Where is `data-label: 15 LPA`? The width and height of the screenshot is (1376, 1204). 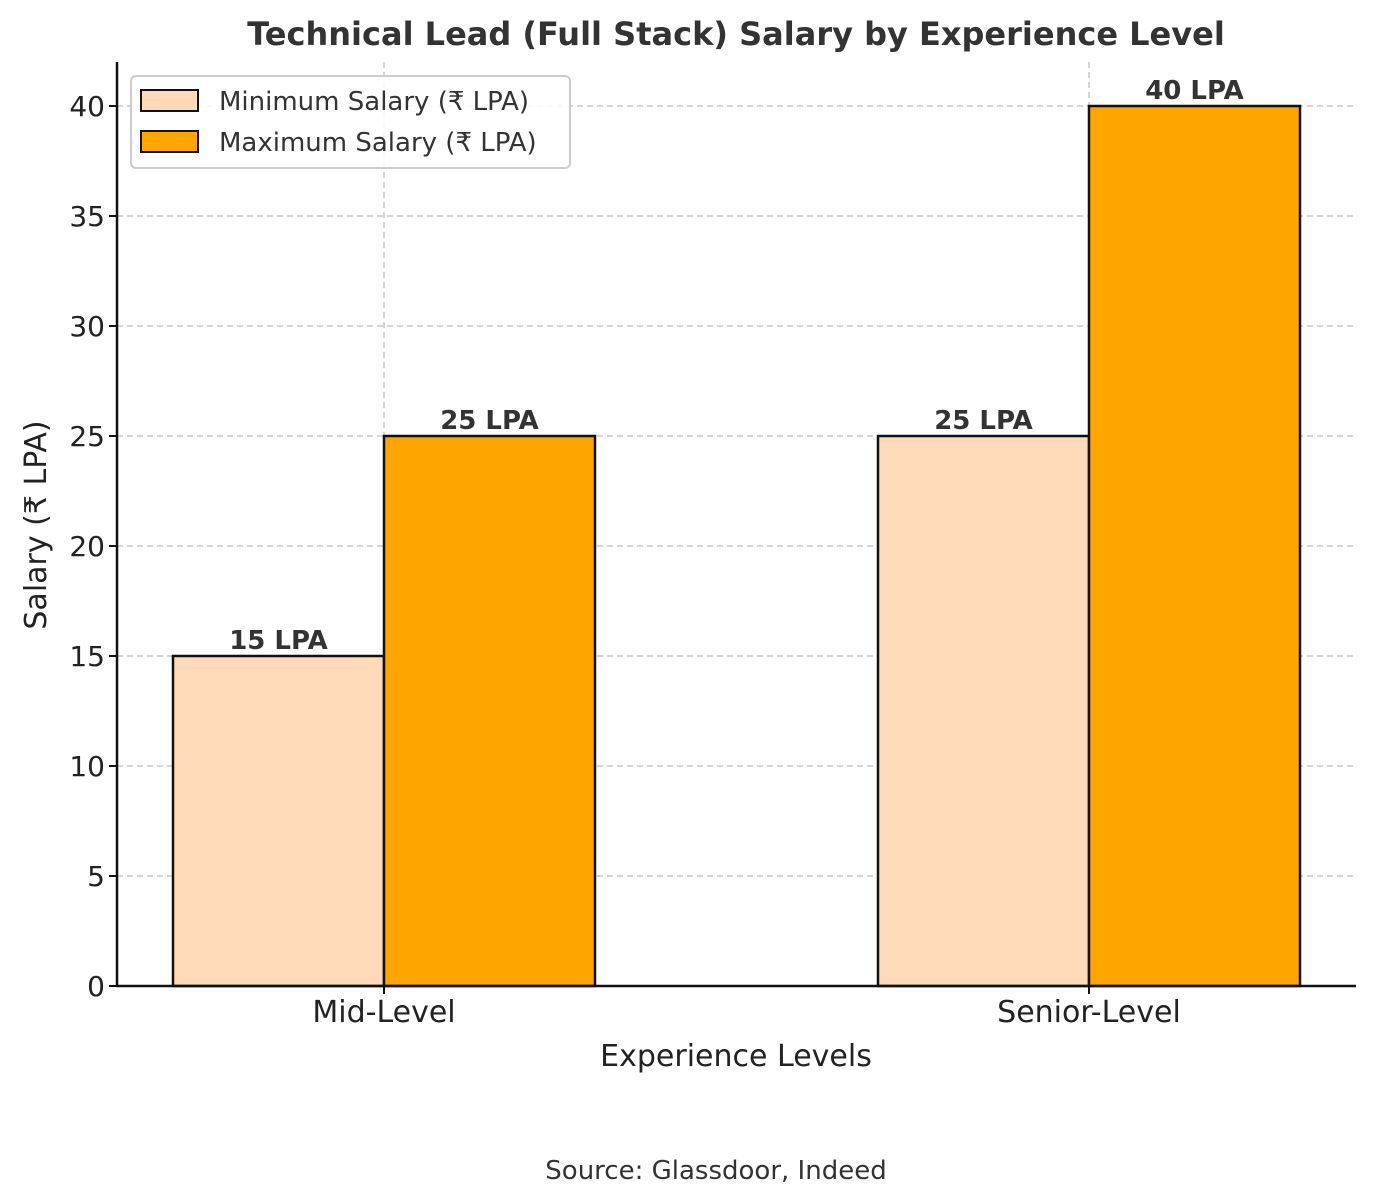
data-label: 15 LPA is located at coordinates (278, 641).